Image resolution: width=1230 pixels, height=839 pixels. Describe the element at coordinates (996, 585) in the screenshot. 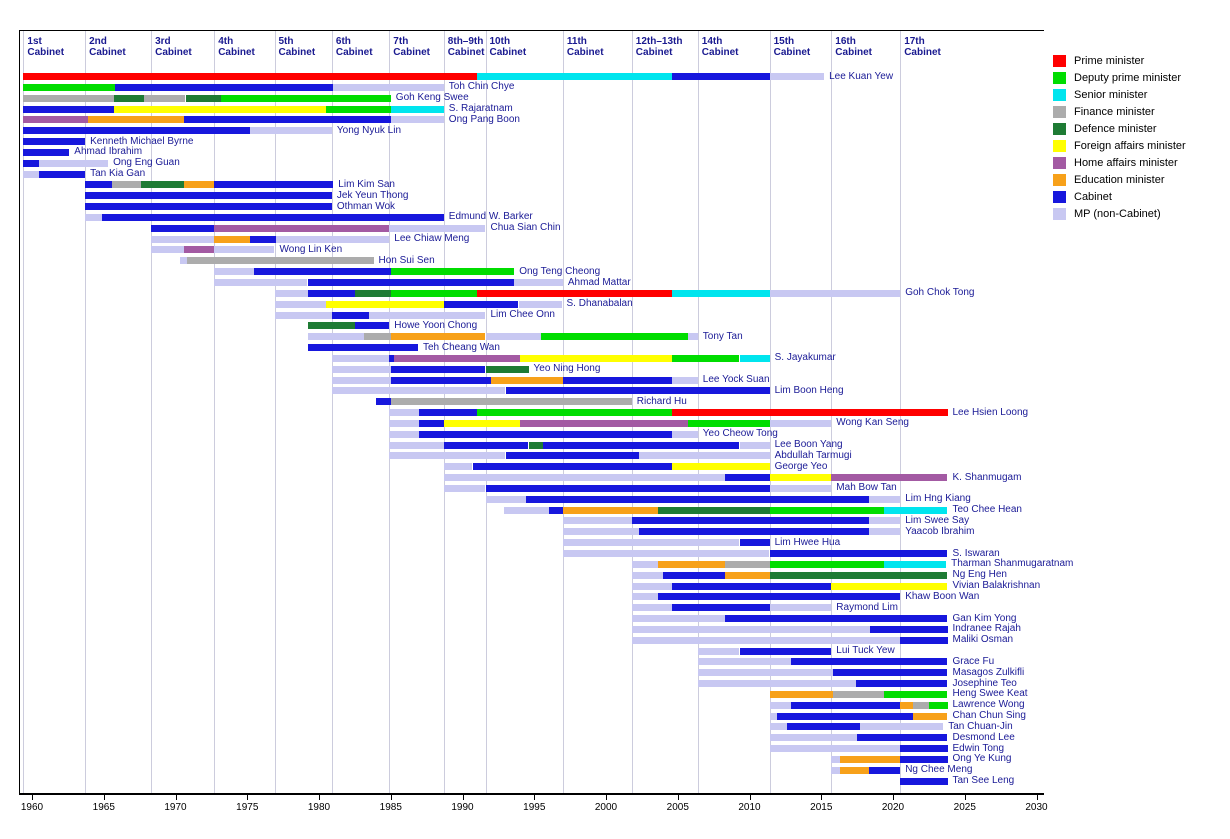

I see `member-name-label: Vivian Balakrishnan` at that location.